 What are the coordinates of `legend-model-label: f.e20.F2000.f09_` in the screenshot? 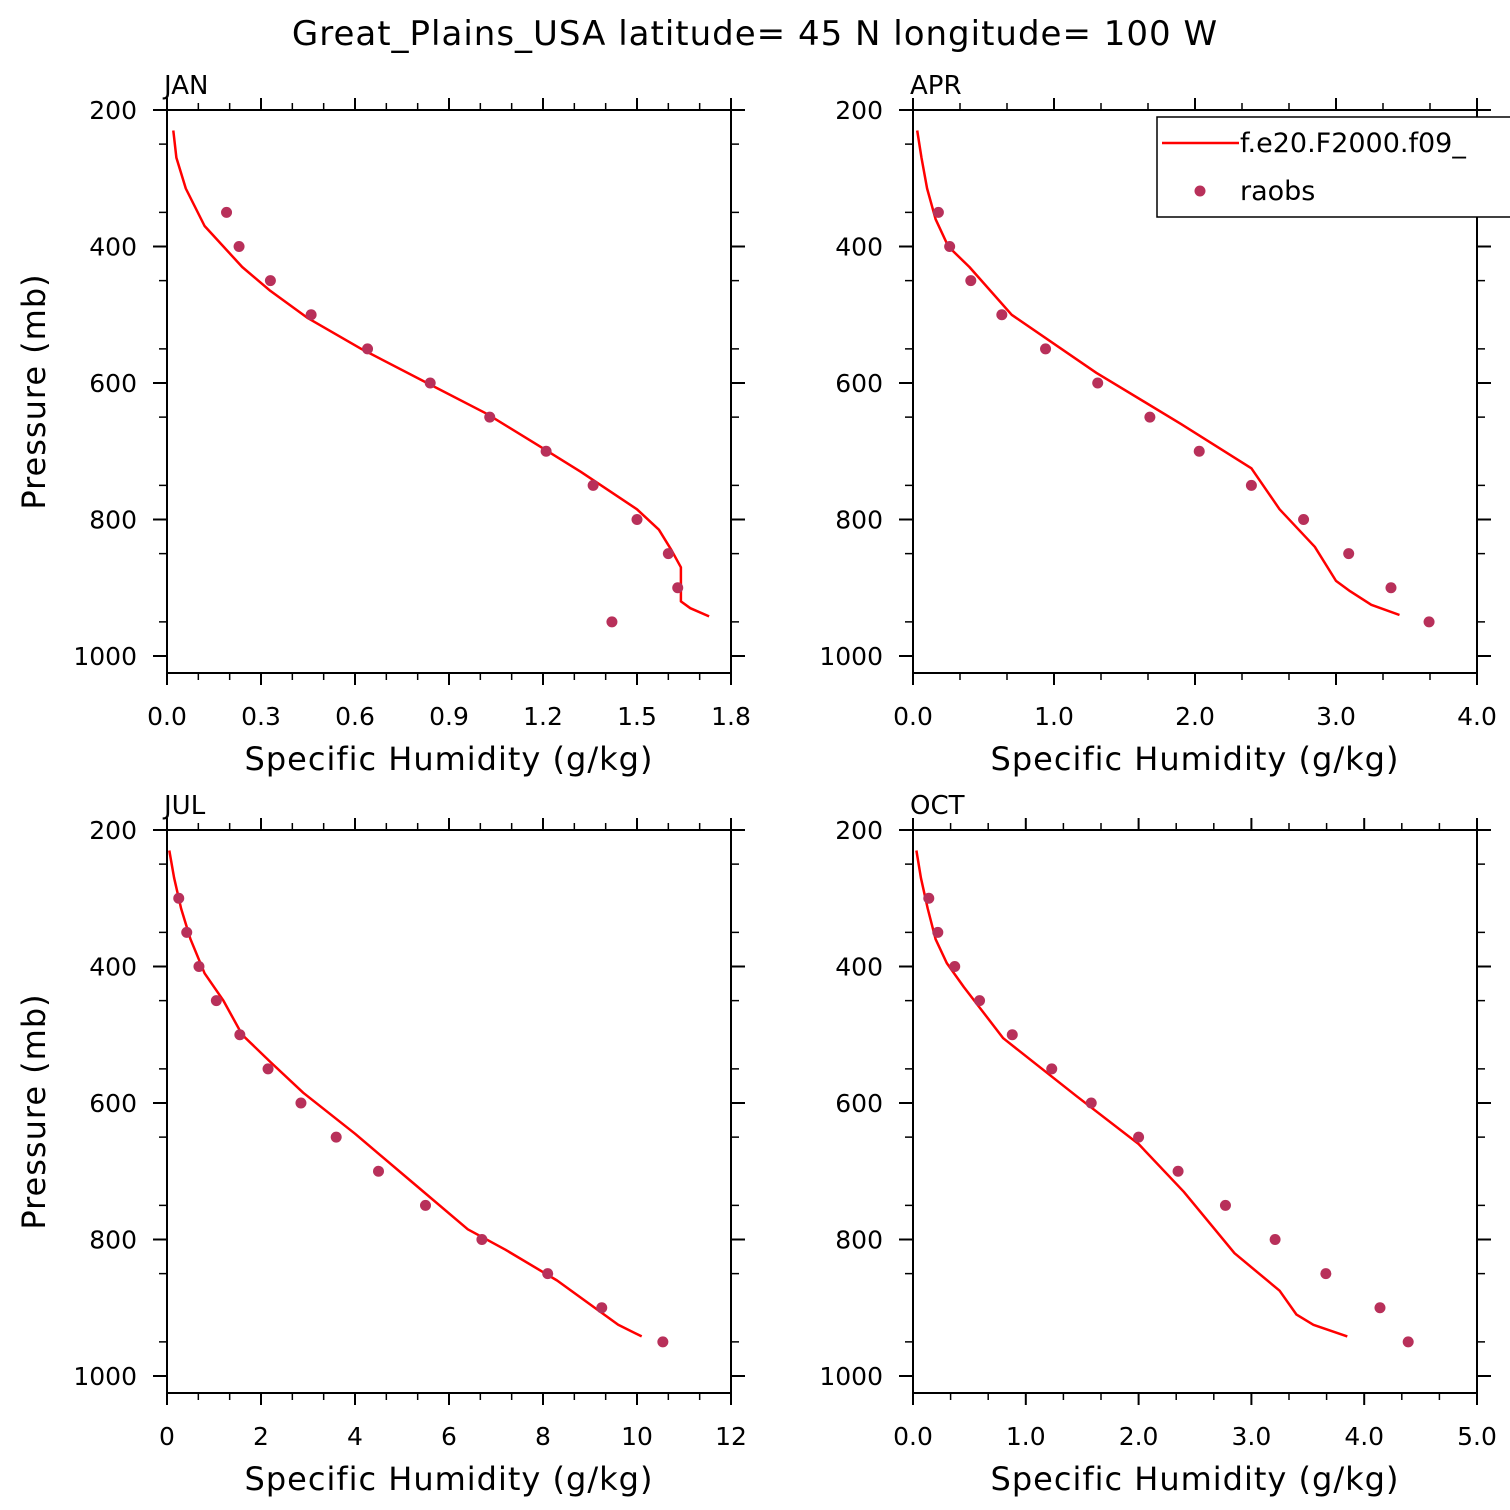 It's located at (1353, 143).